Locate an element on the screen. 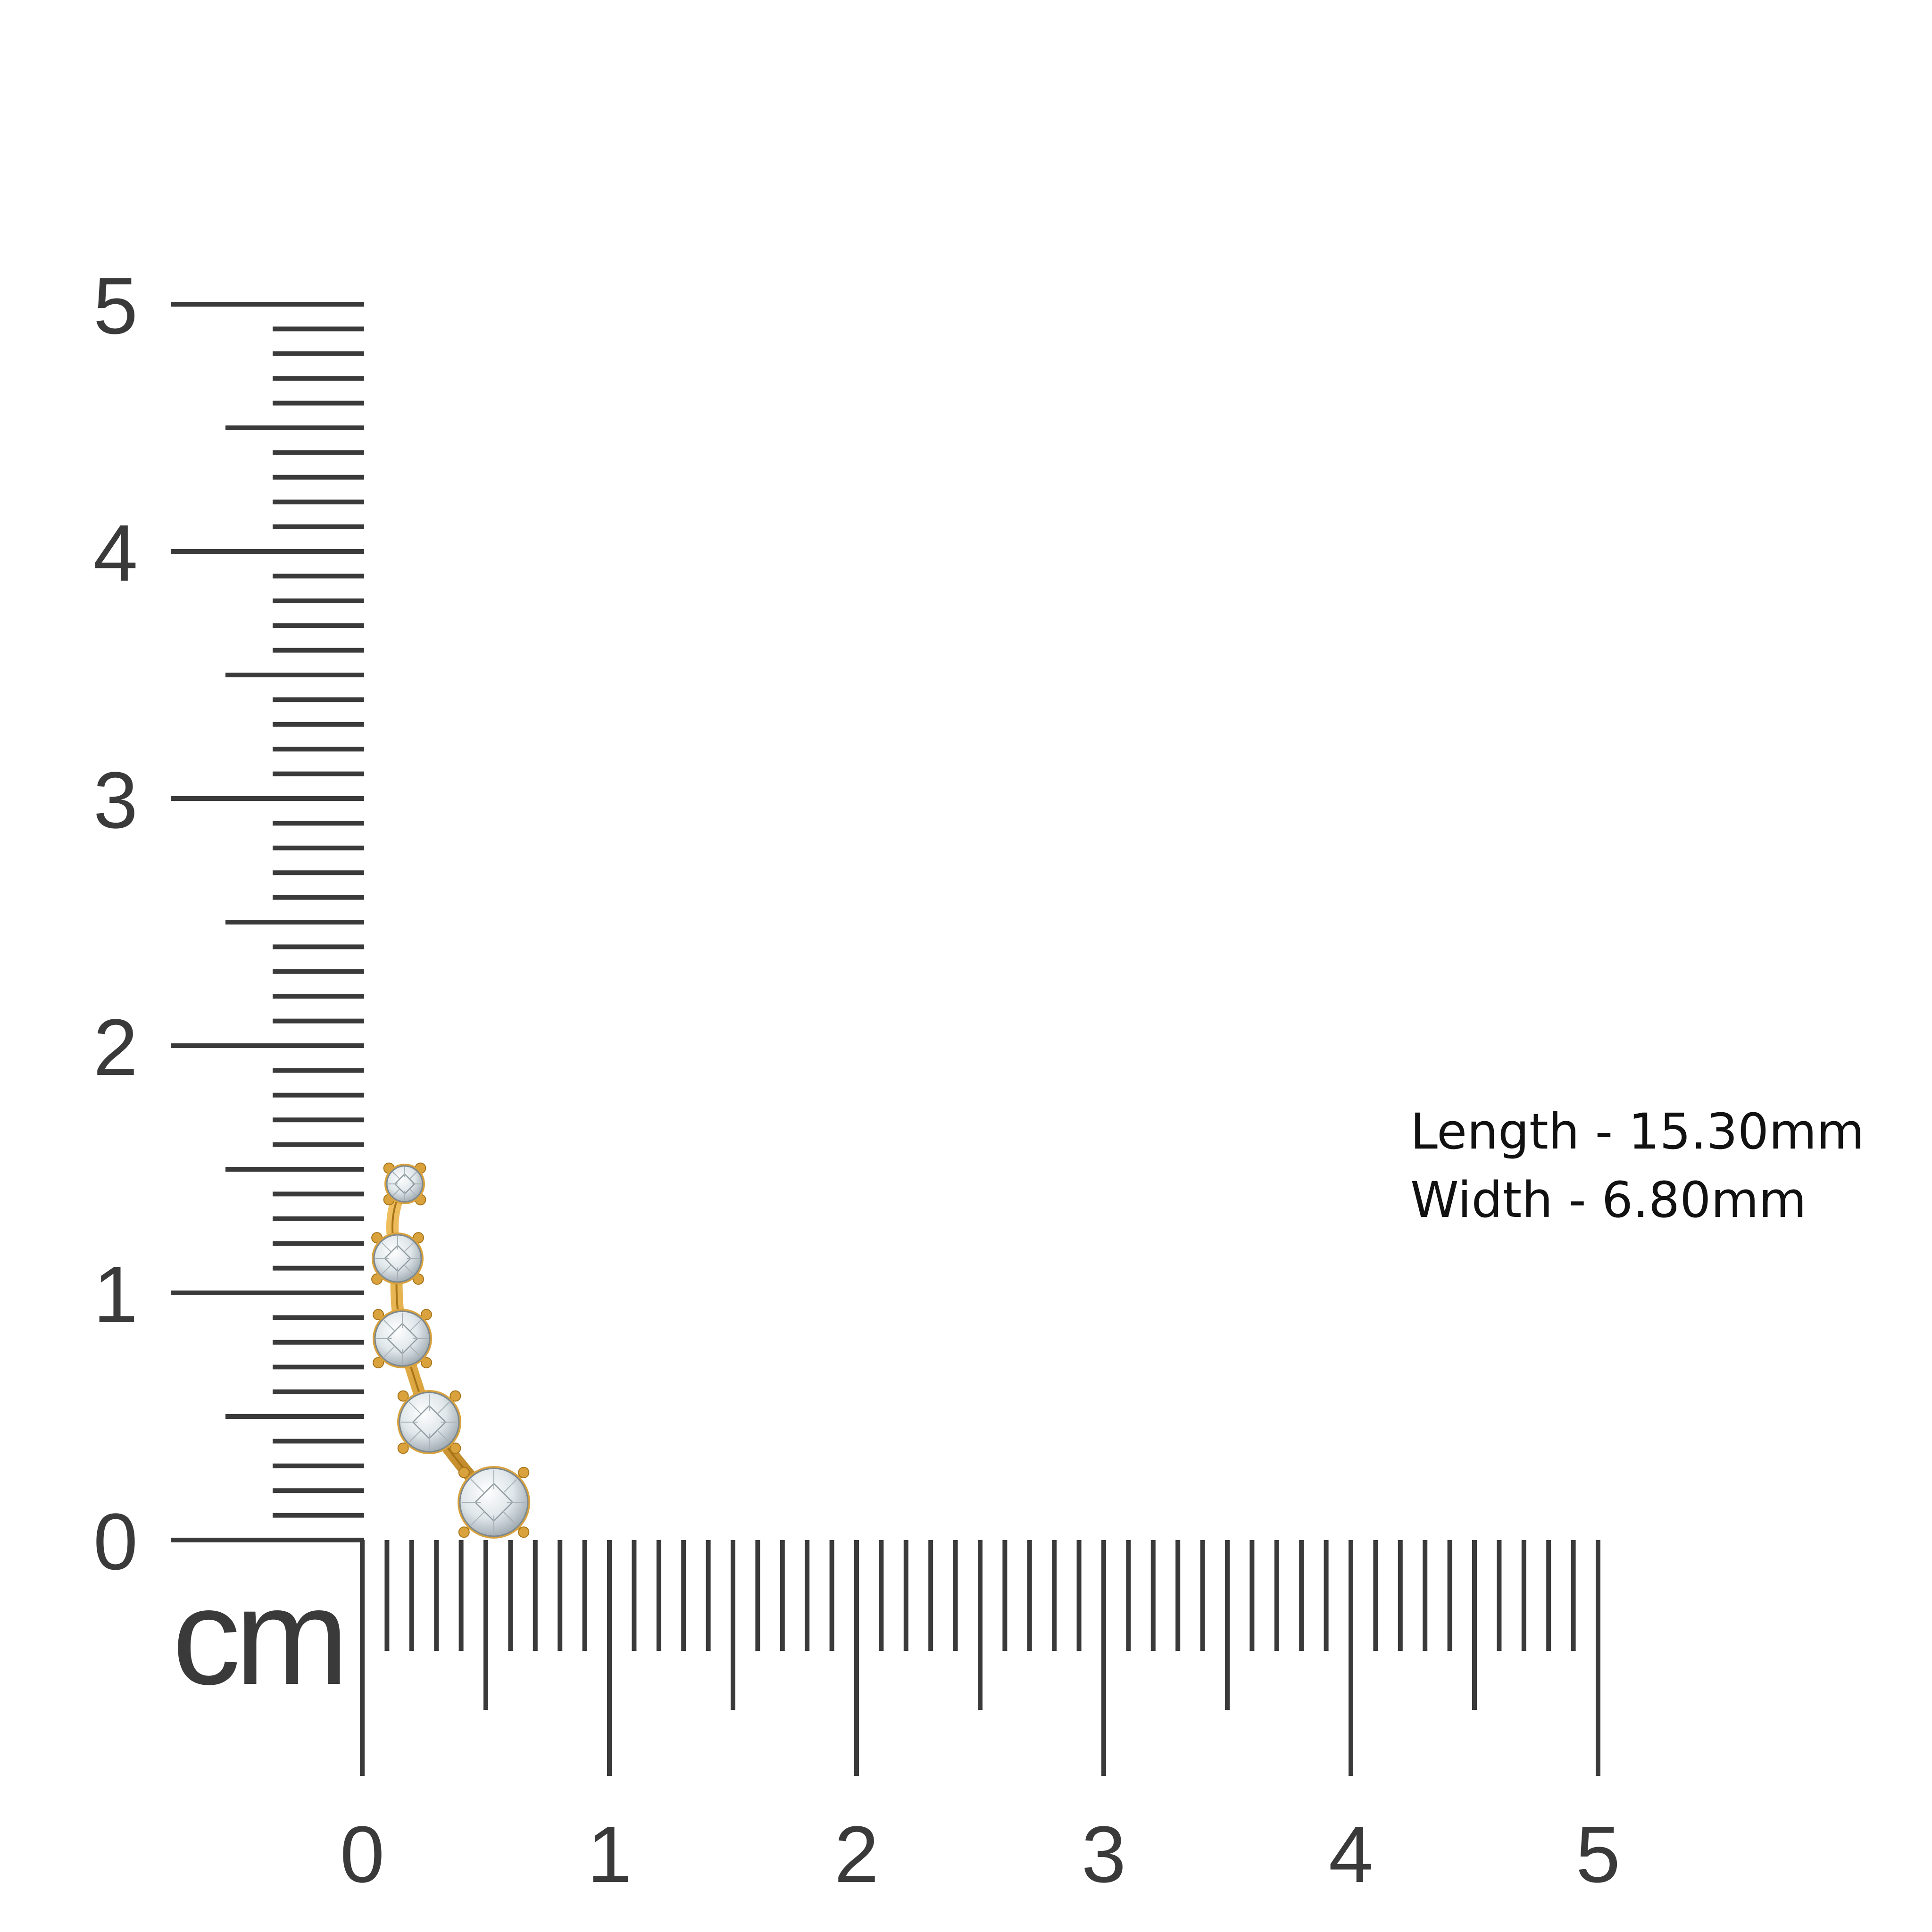 Image resolution: width=1932 pixels, height=1932 pixels. horizontal-ruler-label: 2 is located at coordinates (856, 1855).